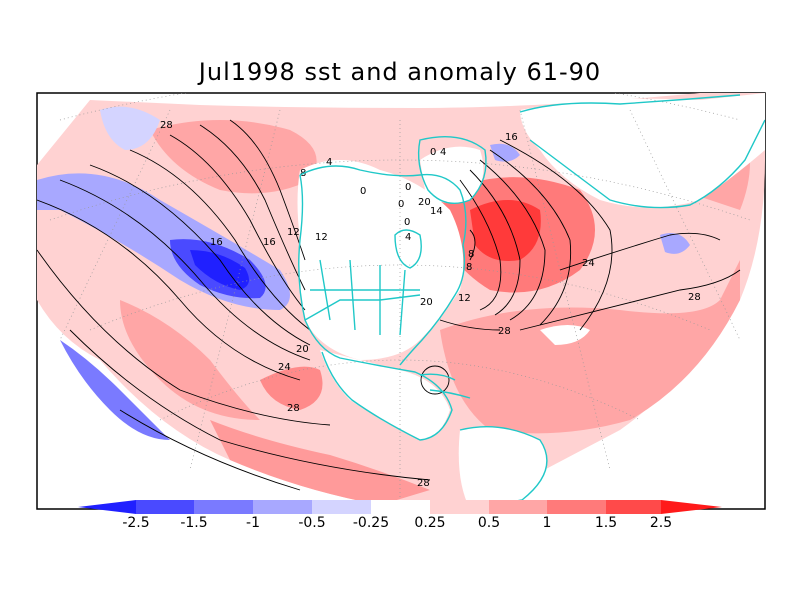  Describe the element at coordinates (194, 523) in the screenshot. I see `colorbar-label: -1.5` at that location.